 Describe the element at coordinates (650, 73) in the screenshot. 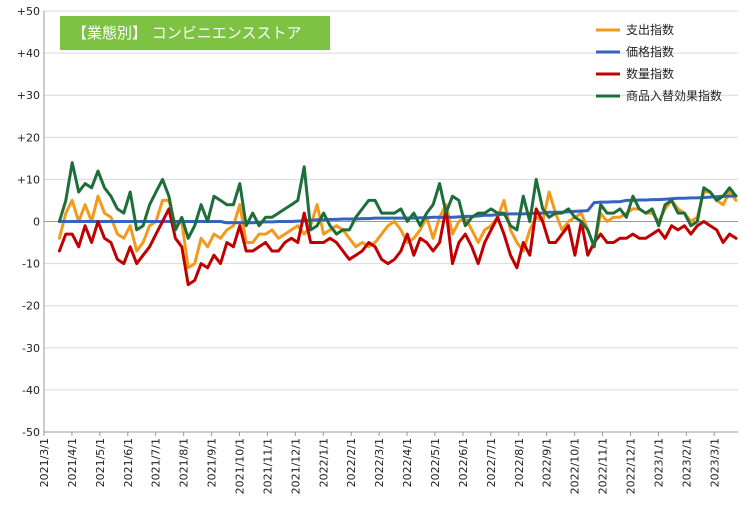

I see `legend-label: 数量指数` at that location.